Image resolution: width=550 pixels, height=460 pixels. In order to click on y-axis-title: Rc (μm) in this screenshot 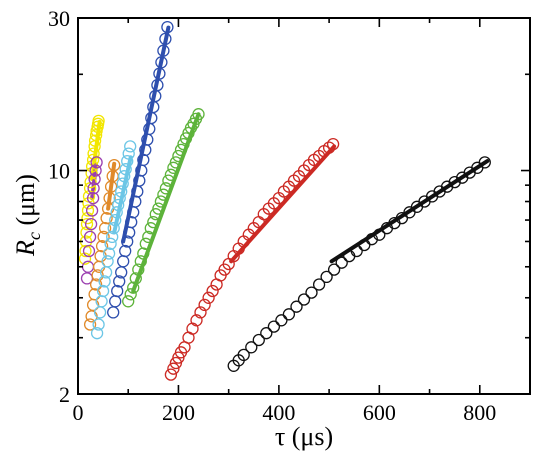, I will do `click(27, 215)`.